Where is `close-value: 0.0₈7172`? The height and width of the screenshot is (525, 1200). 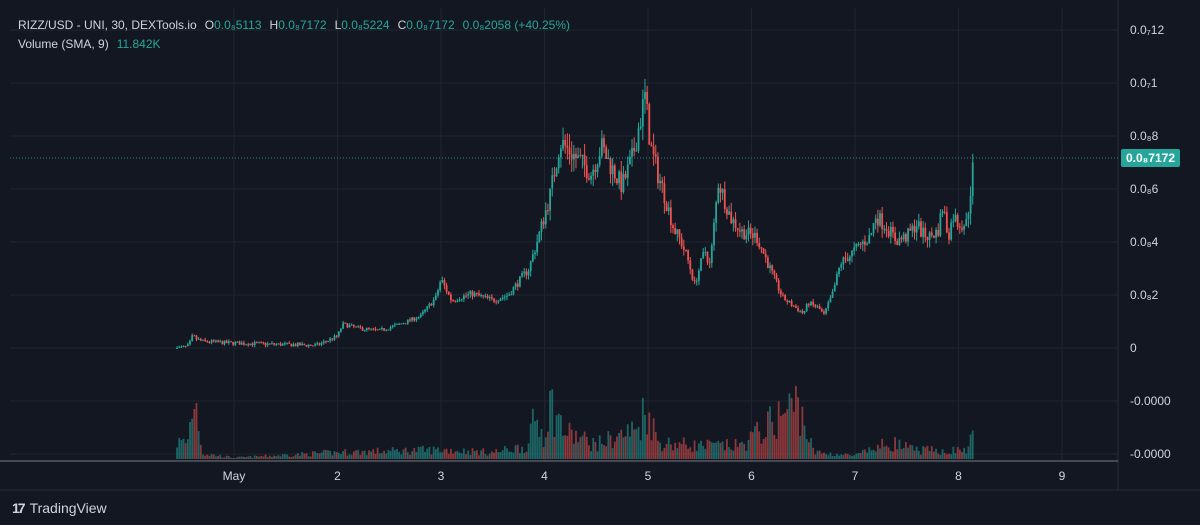 close-value: 0.0₈7172 is located at coordinates (430, 25).